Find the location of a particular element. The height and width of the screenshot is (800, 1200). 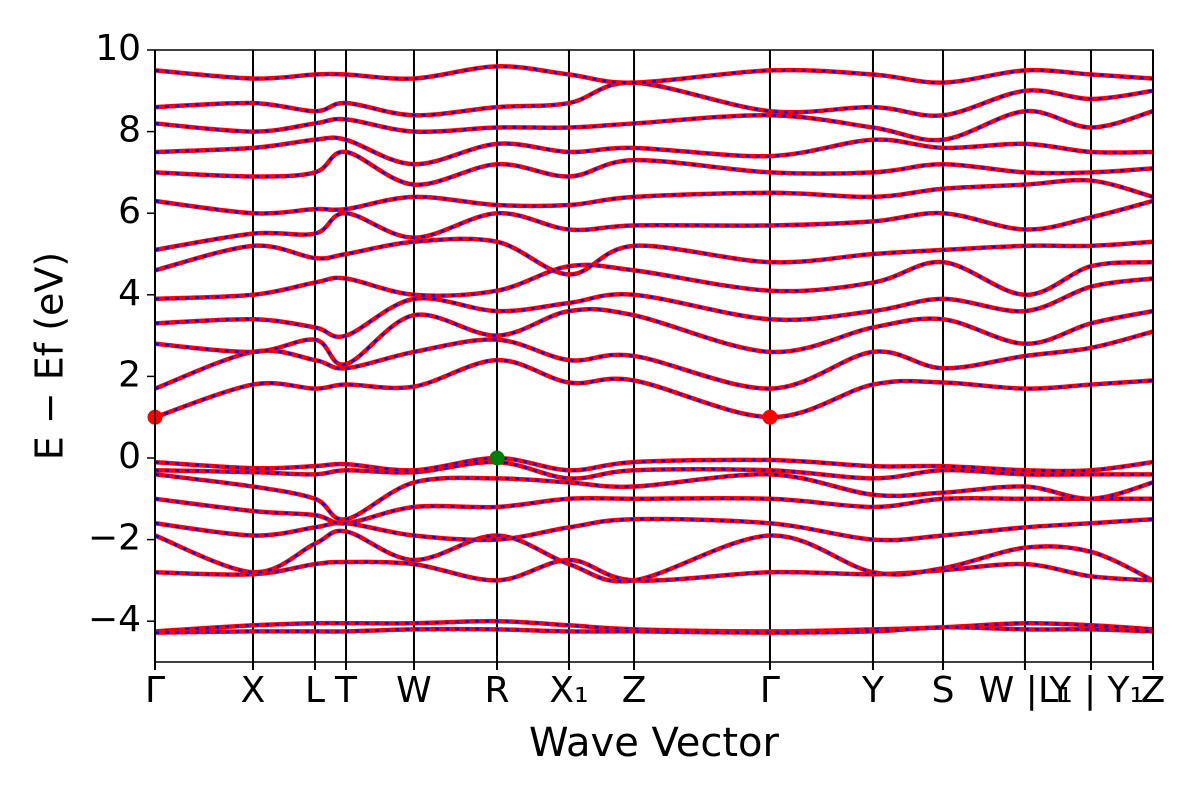

y-axis-label: E − Ef (eV) is located at coordinates (50, 356).